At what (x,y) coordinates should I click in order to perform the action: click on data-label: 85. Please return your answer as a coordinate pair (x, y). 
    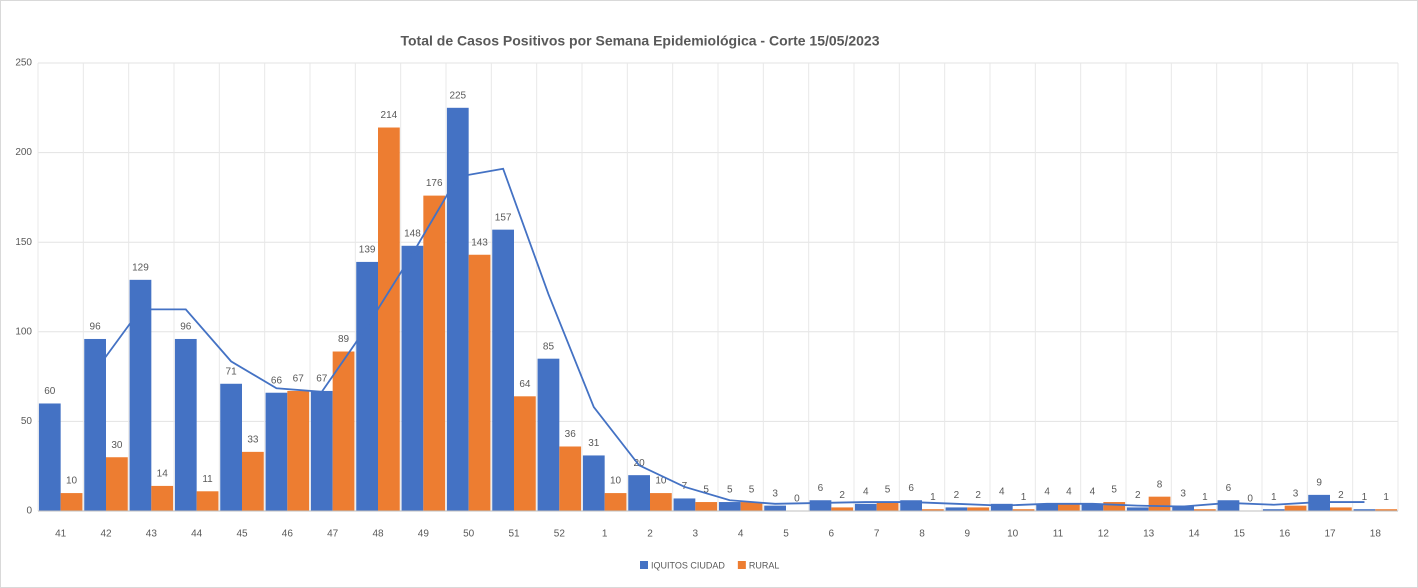
    Looking at the image, I should click on (549, 346).